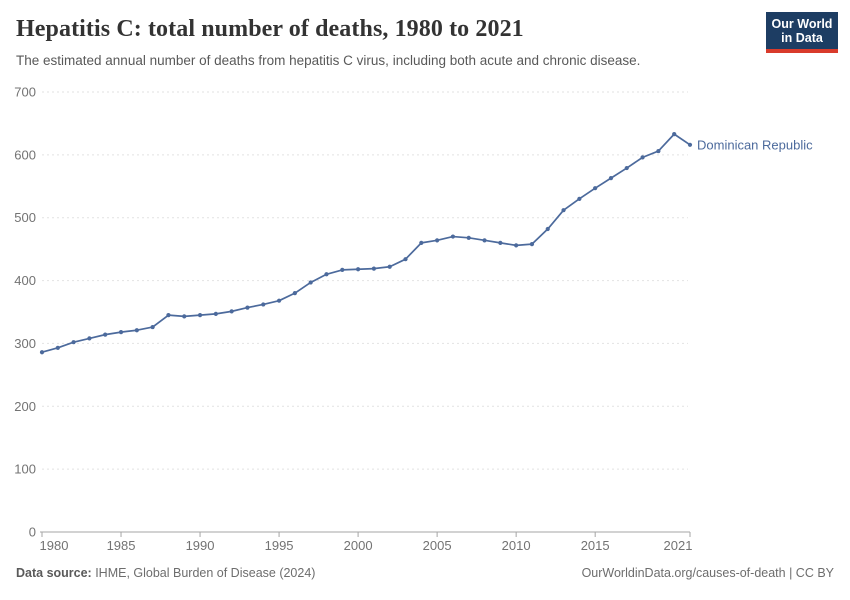 This screenshot has height=600, width=850. Describe the element at coordinates (25, 154) in the screenshot. I see `y-tick-label: 600` at that location.